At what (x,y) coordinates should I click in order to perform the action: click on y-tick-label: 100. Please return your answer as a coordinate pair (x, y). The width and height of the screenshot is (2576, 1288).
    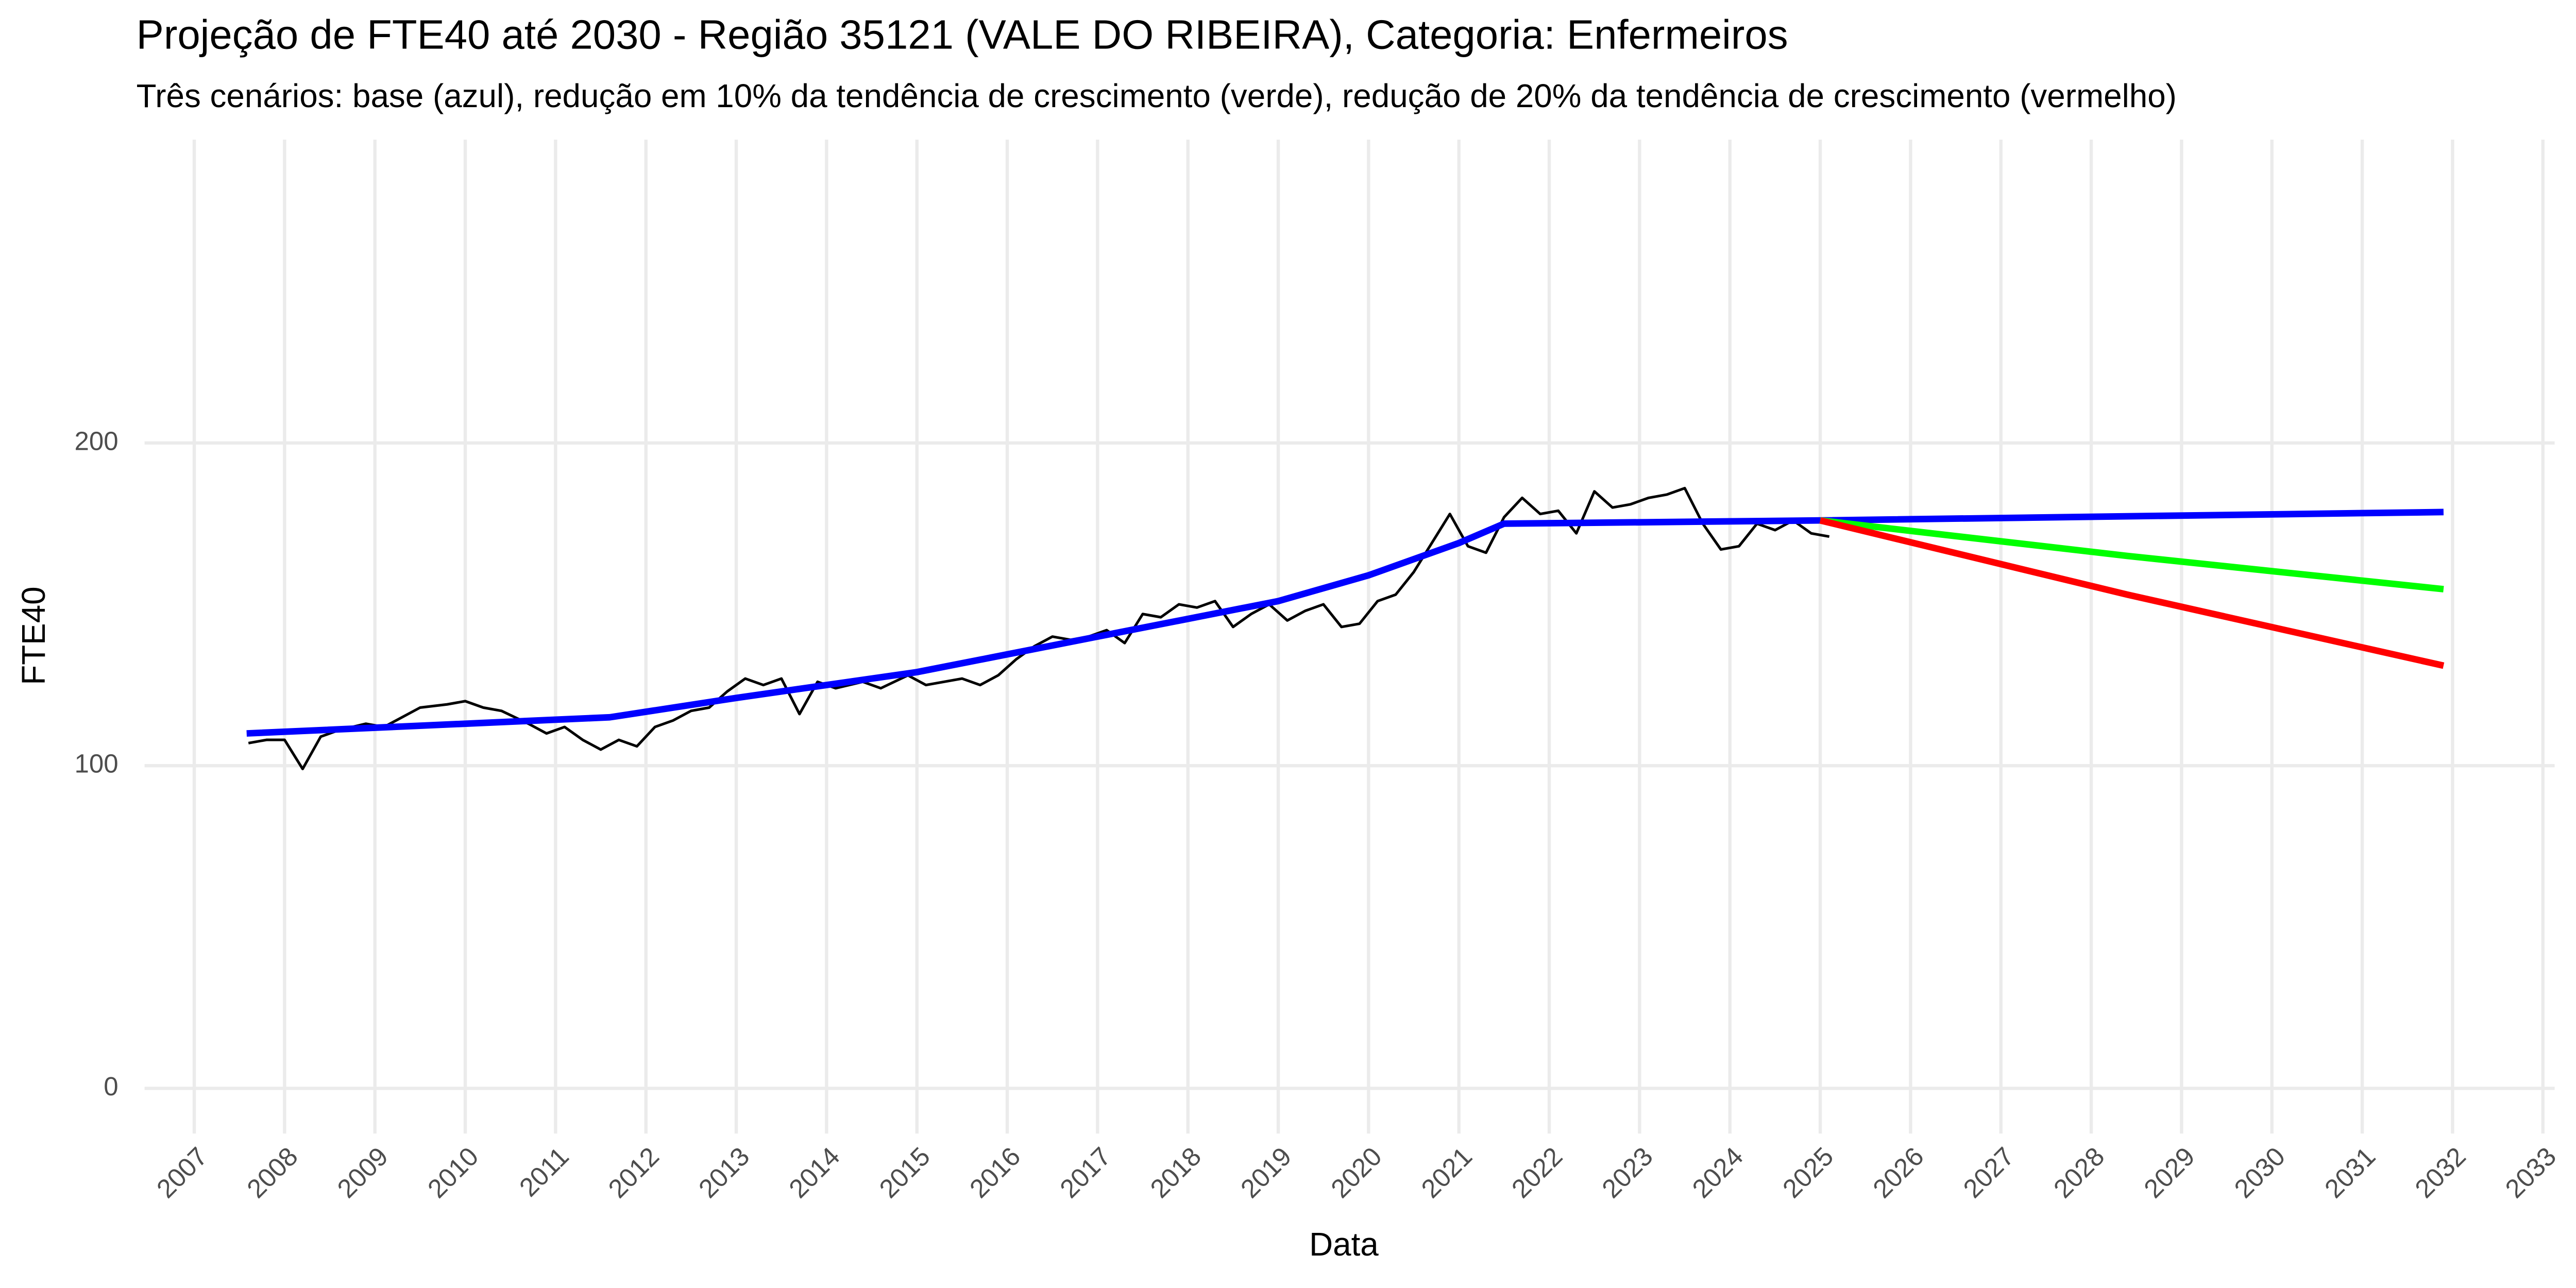
    Looking at the image, I should click on (96, 763).